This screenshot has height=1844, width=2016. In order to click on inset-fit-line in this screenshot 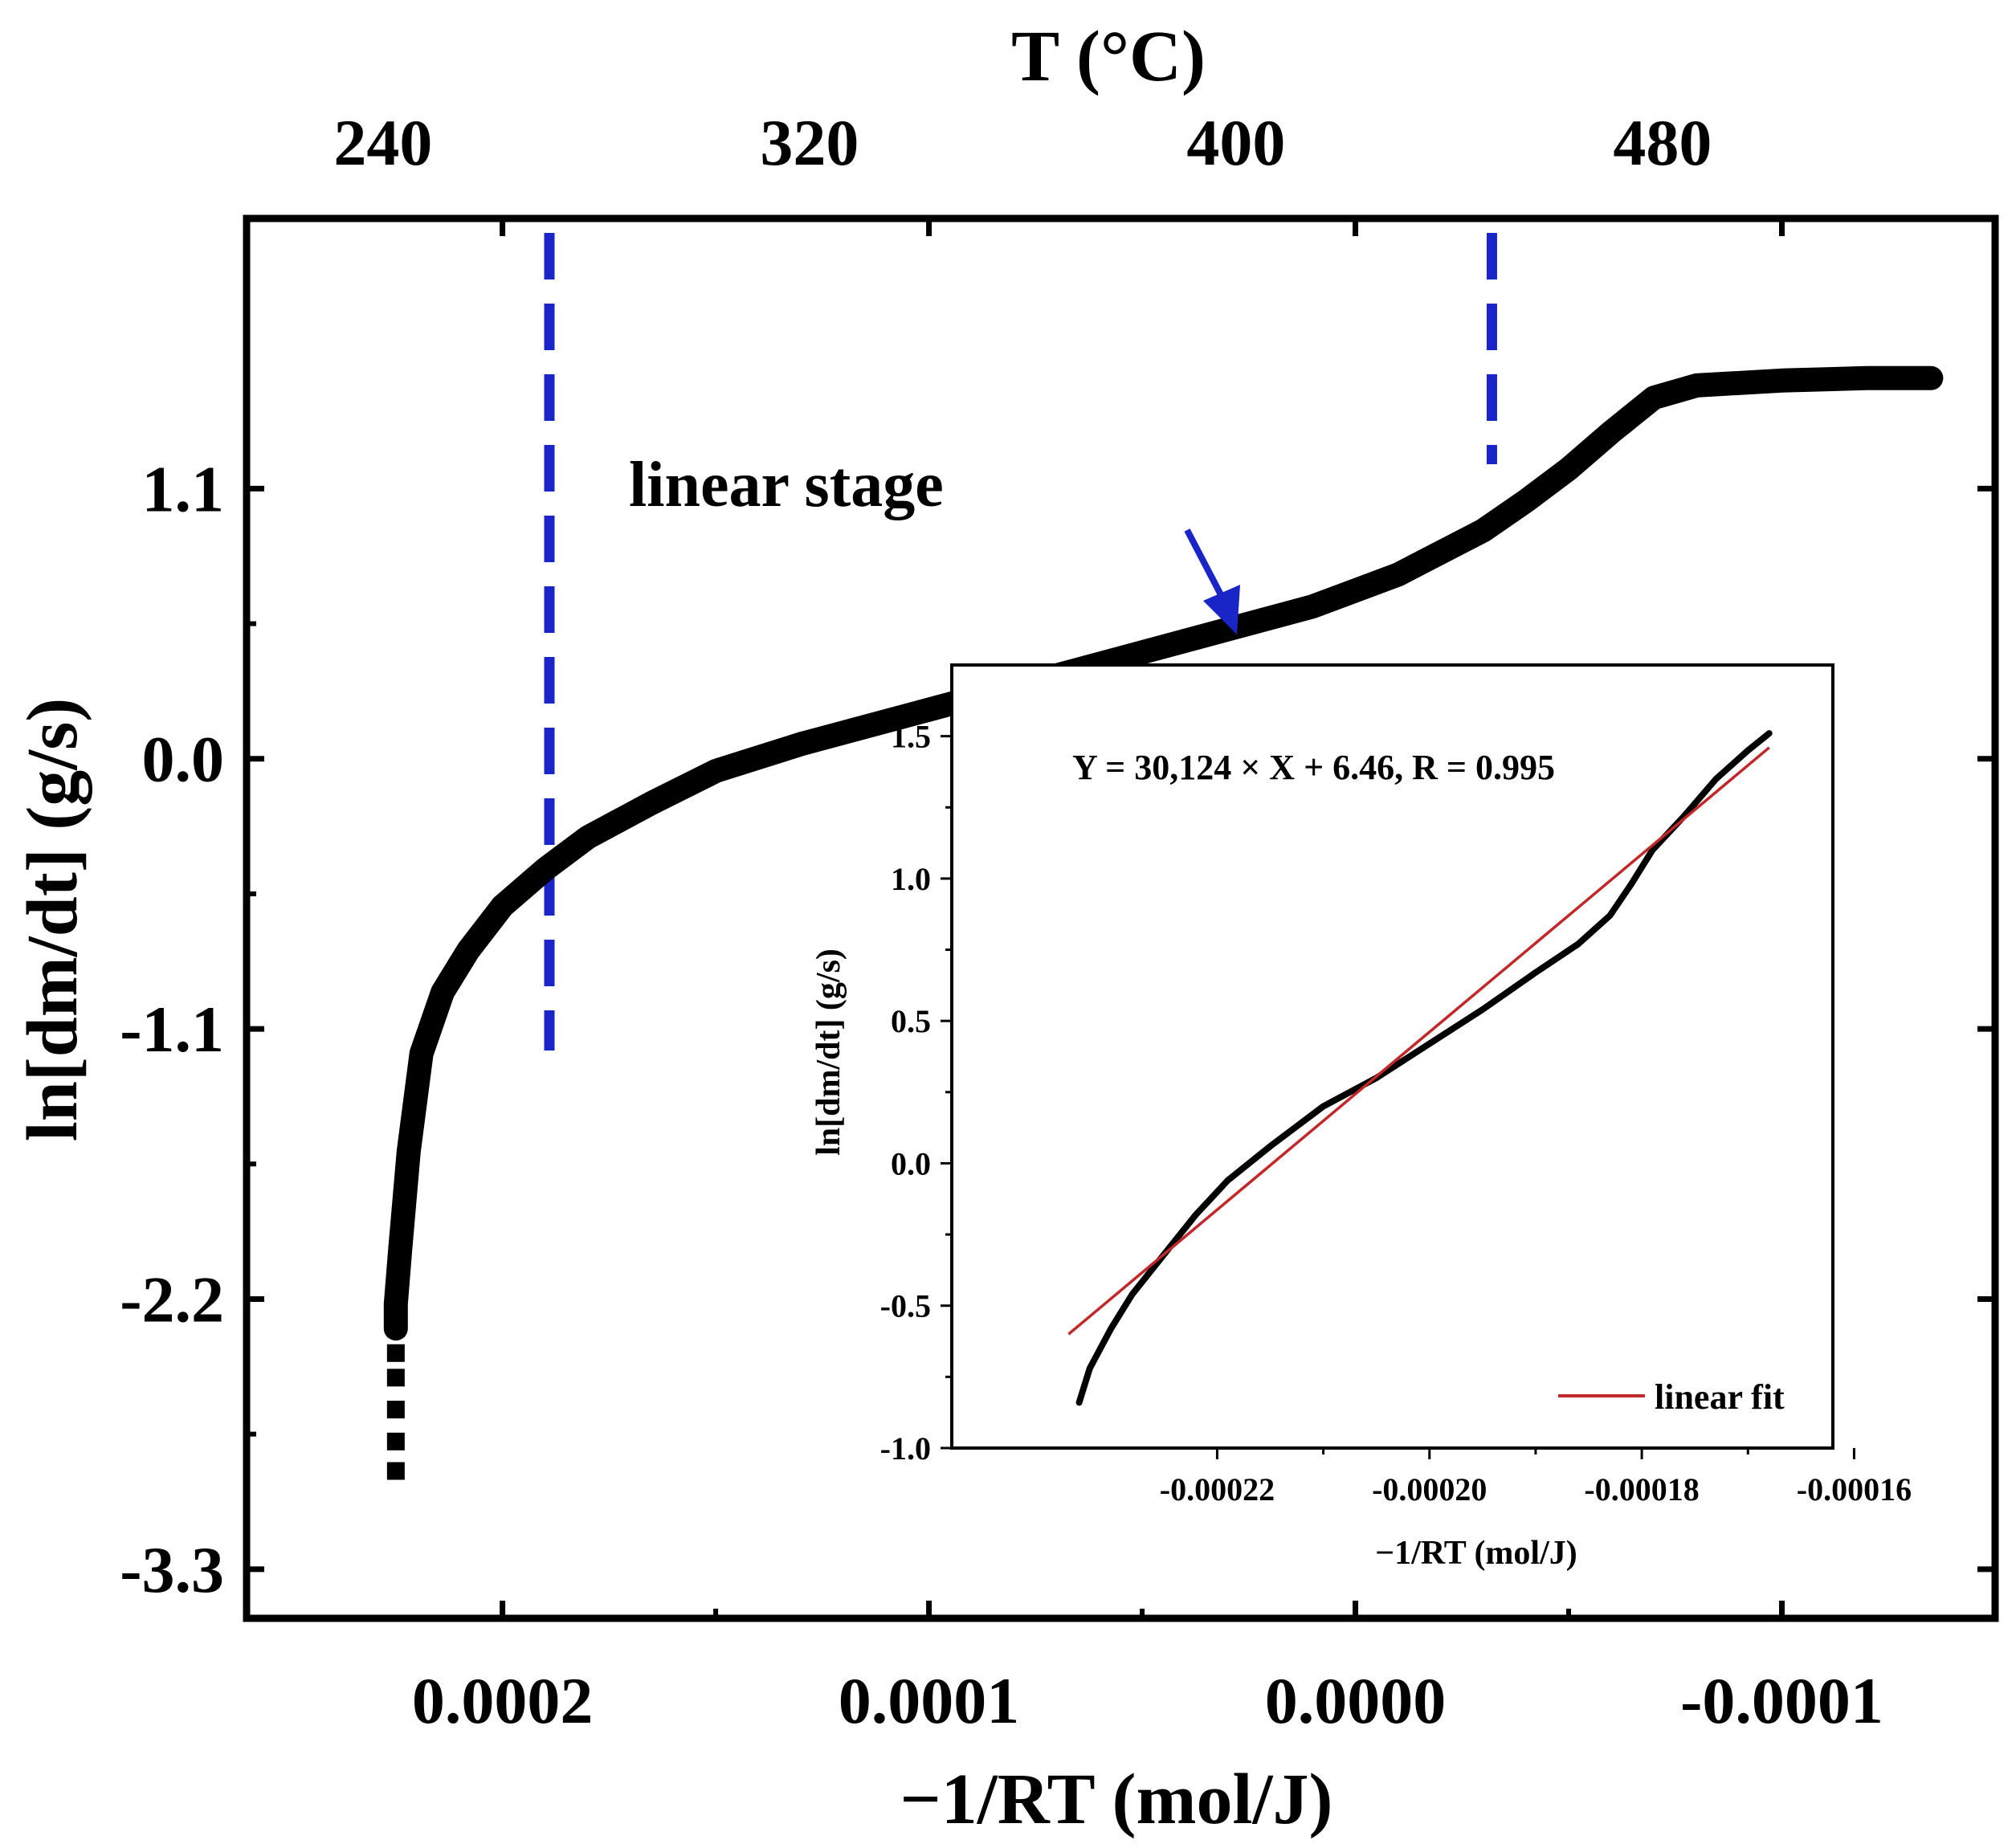, I will do `click(1418, 1041)`.